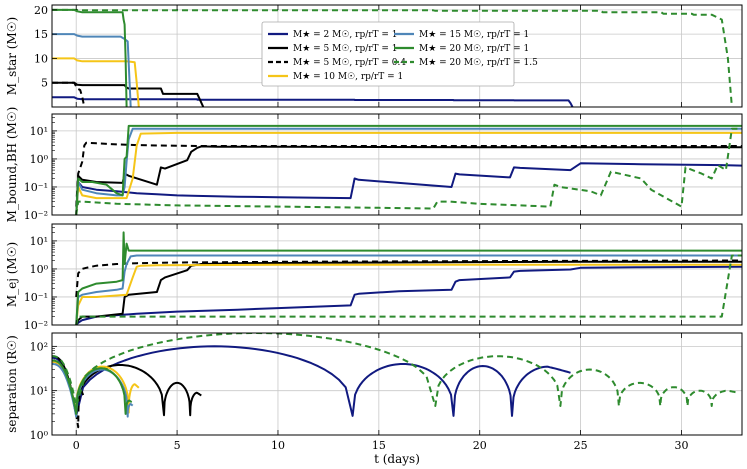 This screenshot has height=469, width=747. What do you see at coordinates (39, 346) in the screenshot?
I see `y-tick-label: 10²` at bounding box center [39, 346].